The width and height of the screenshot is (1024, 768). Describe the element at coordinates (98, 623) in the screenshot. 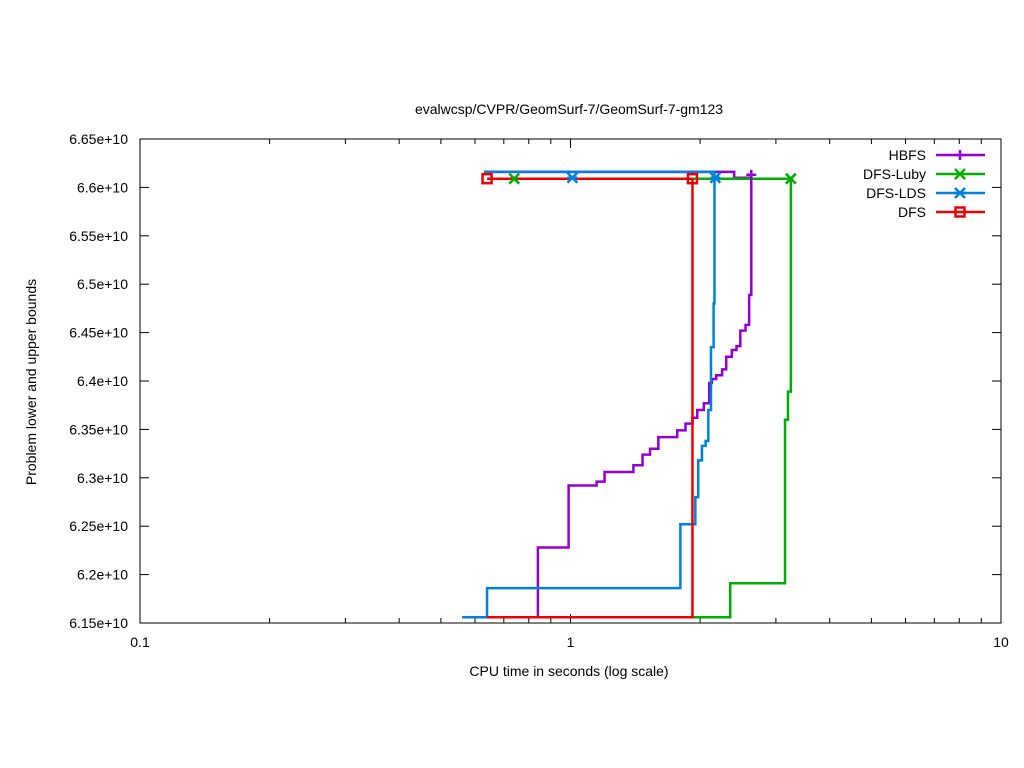

I see `y-tick-label: 6.15e+10` at that location.